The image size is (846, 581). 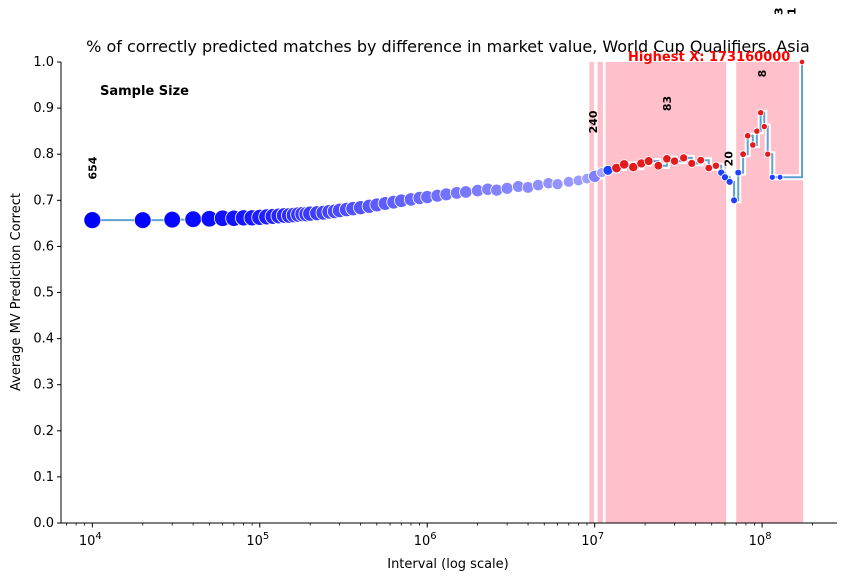 I want to click on highest-x-label: Highest X: 173160000, so click(x=709, y=57).